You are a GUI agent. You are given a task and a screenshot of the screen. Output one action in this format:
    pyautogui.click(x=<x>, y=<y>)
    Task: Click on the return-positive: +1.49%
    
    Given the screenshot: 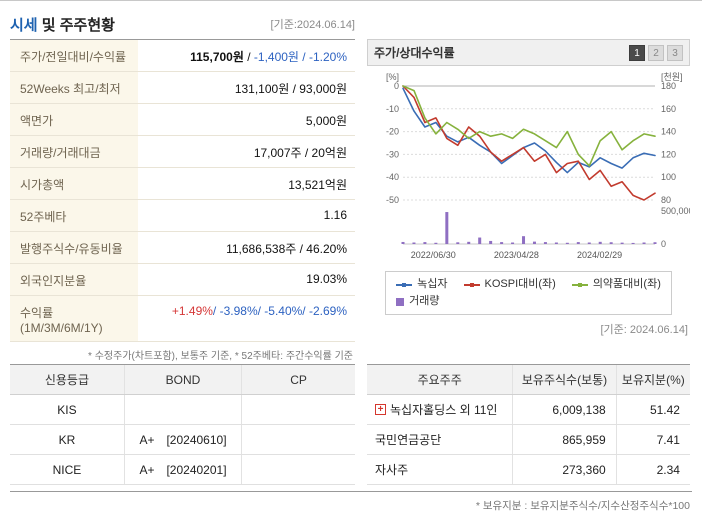 What is the action you would take?
    pyautogui.click(x=192, y=311)
    